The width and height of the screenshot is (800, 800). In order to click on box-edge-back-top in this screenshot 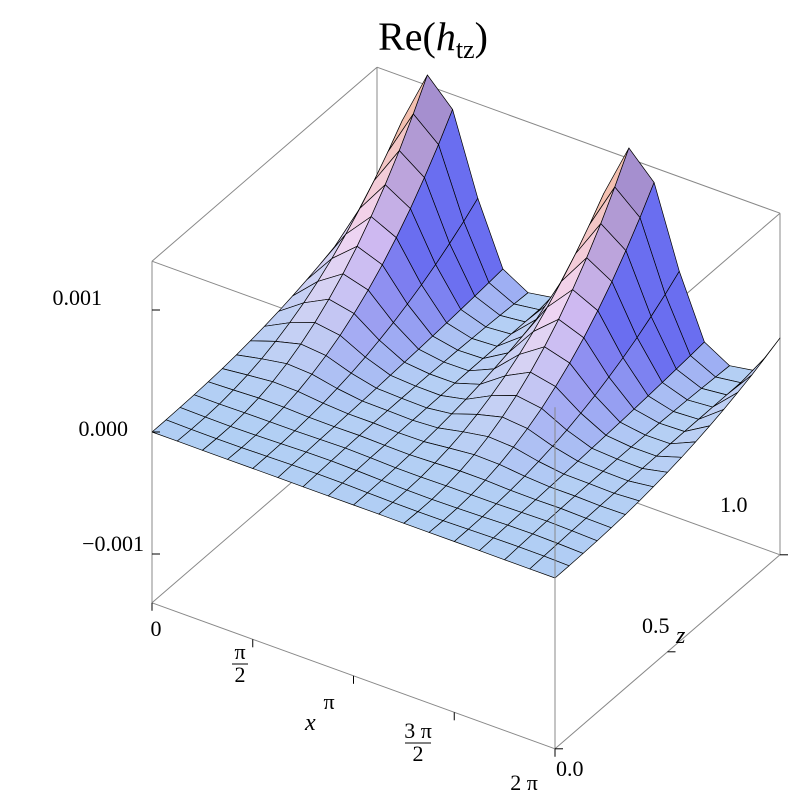, I will do `click(578, 140)`.